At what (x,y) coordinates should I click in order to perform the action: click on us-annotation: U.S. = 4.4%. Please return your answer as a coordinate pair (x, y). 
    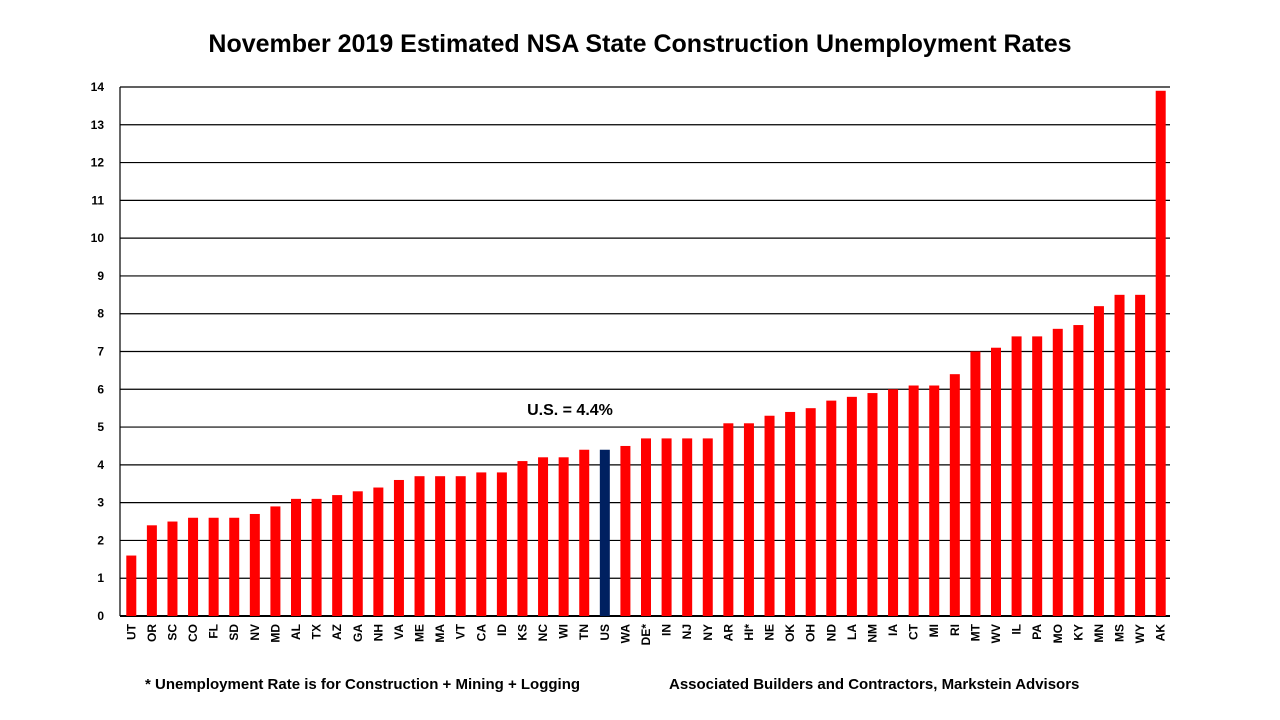
    Looking at the image, I should click on (570, 410).